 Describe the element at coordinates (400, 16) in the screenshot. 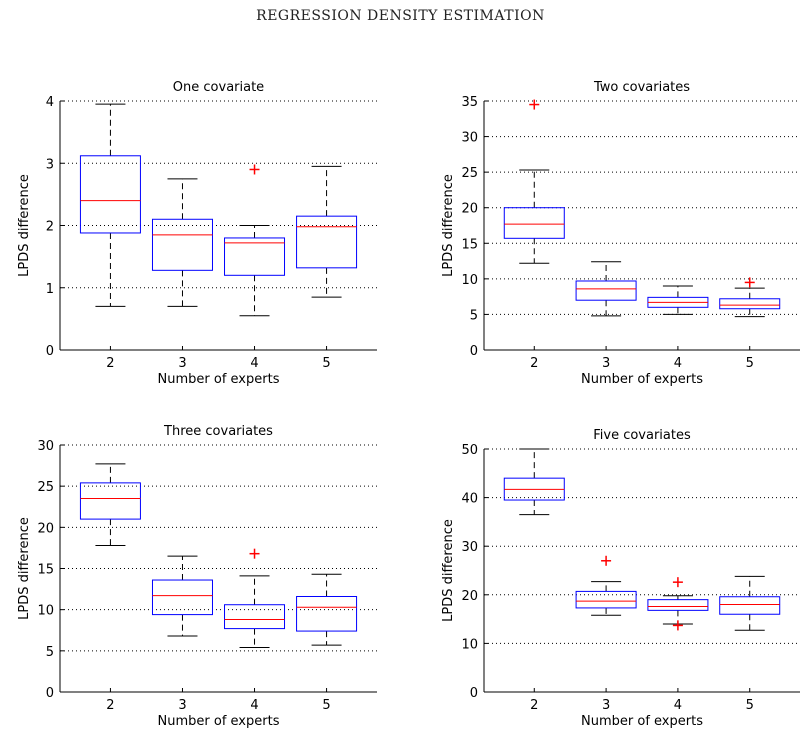

I see `page-header: REGRESSION DENSITY ESTIMATION` at that location.